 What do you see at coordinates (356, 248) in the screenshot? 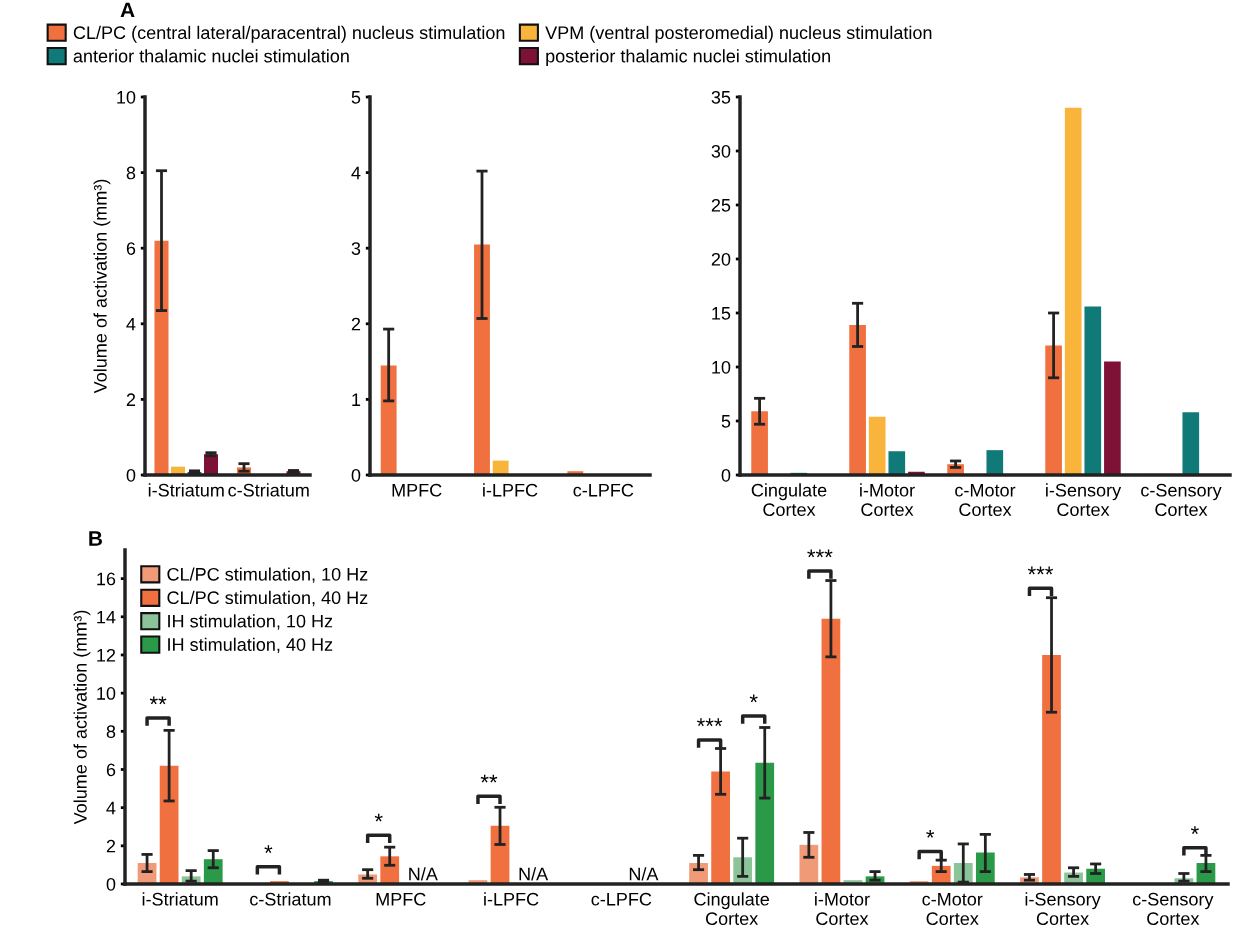
I see `y-tick-label: 3` at bounding box center [356, 248].